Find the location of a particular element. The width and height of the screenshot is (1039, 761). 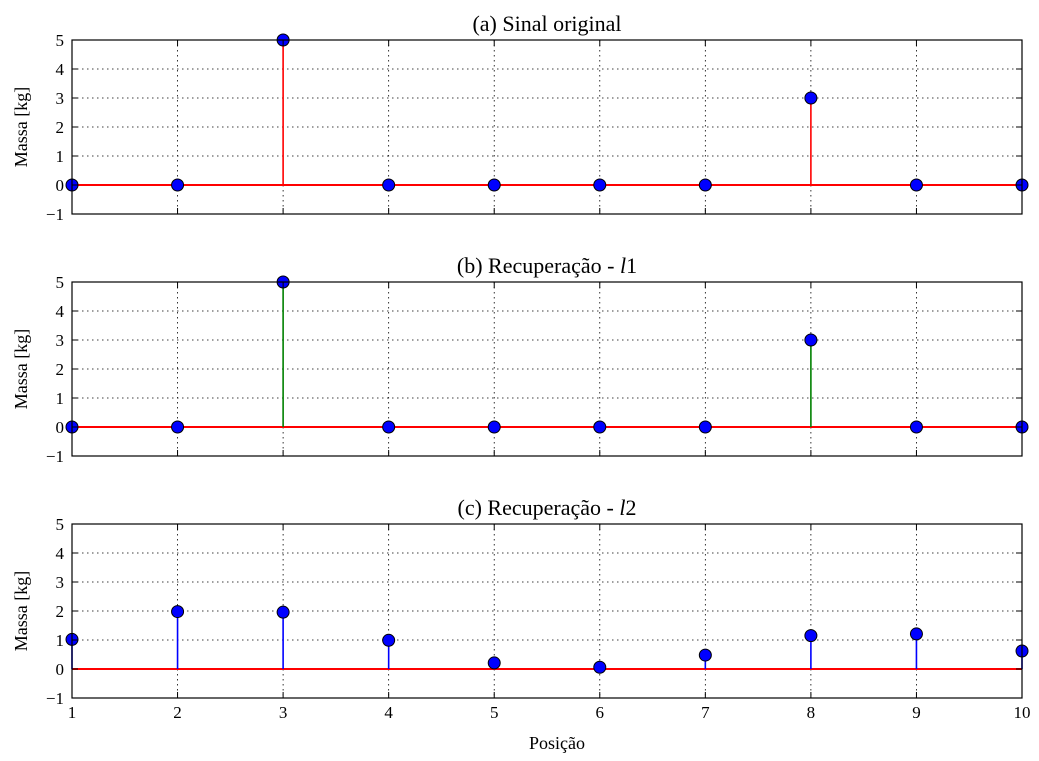

chart-title: (b) Recuperação - l1 is located at coordinates (547, 265).